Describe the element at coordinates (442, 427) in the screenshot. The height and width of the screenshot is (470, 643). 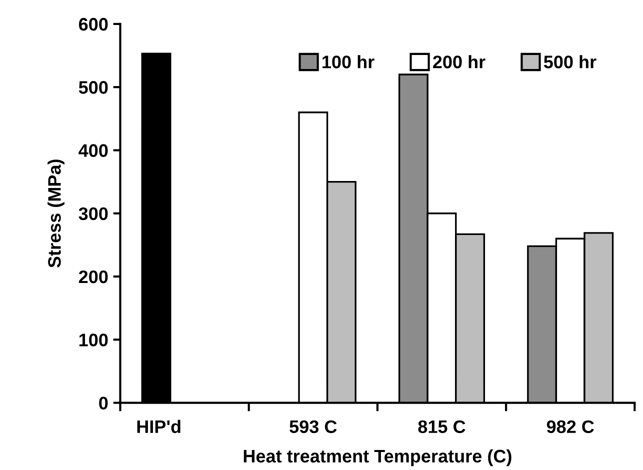
I see `x-tick-label: 815 C` at that location.